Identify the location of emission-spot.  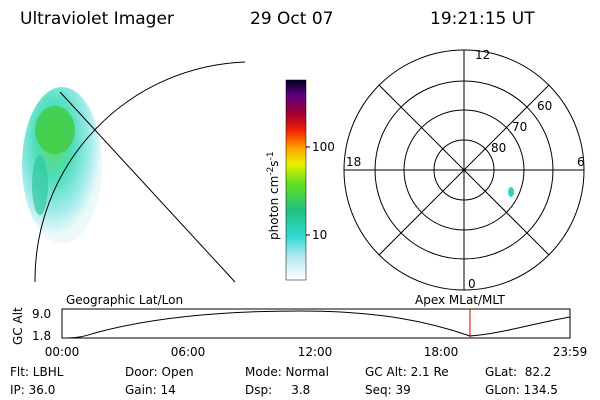
(511, 192).